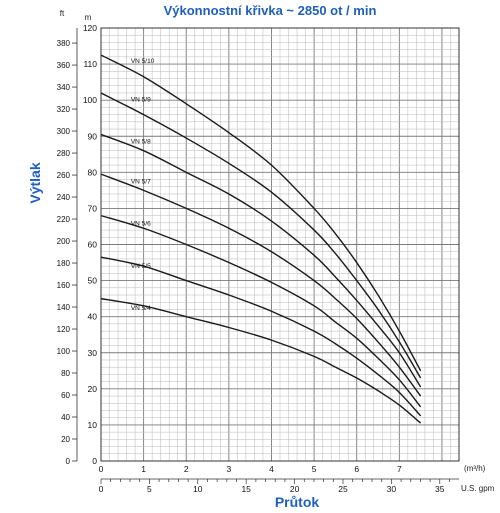 This screenshot has width=500, height=513. Describe the element at coordinates (440, 489) in the screenshot. I see `x-tick-label-gpm: 35` at that location.